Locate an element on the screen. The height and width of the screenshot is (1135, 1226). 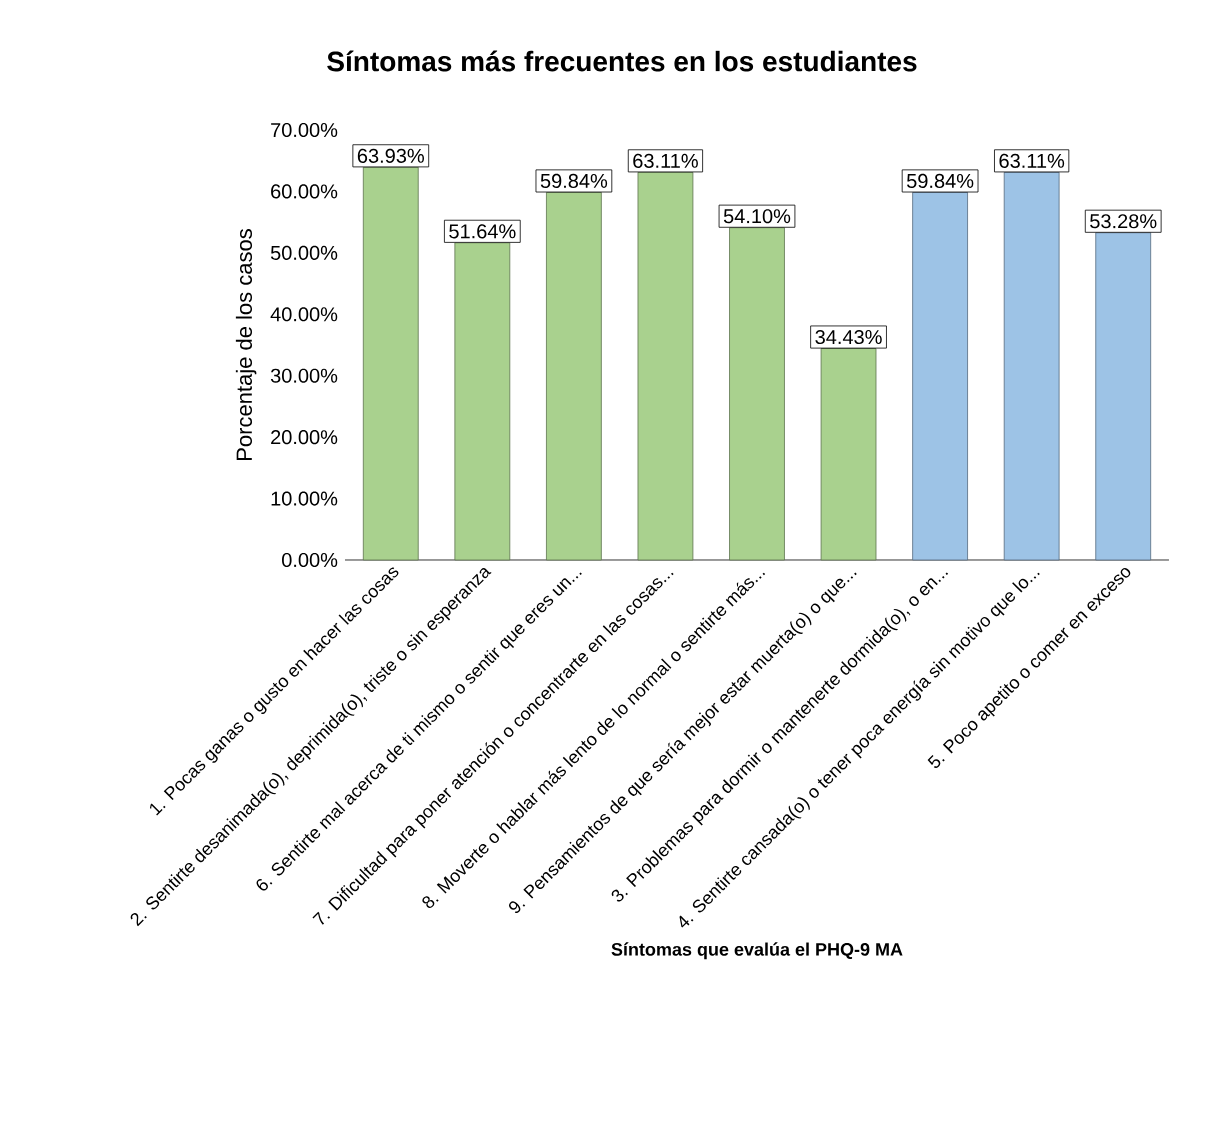
data-label: 63.93% is located at coordinates (390, 155).